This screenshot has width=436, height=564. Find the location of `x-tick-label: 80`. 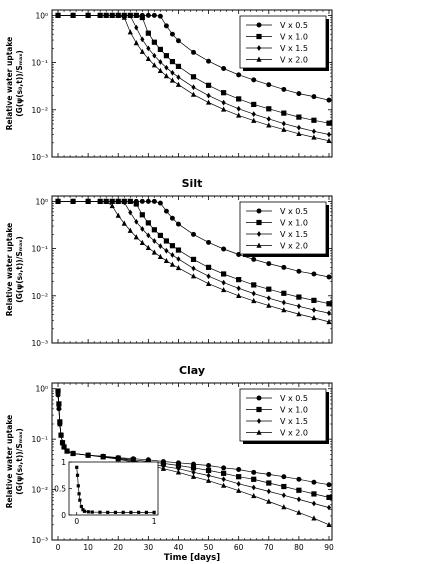

x-tick-label: 80 is located at coordinates (299, 547).